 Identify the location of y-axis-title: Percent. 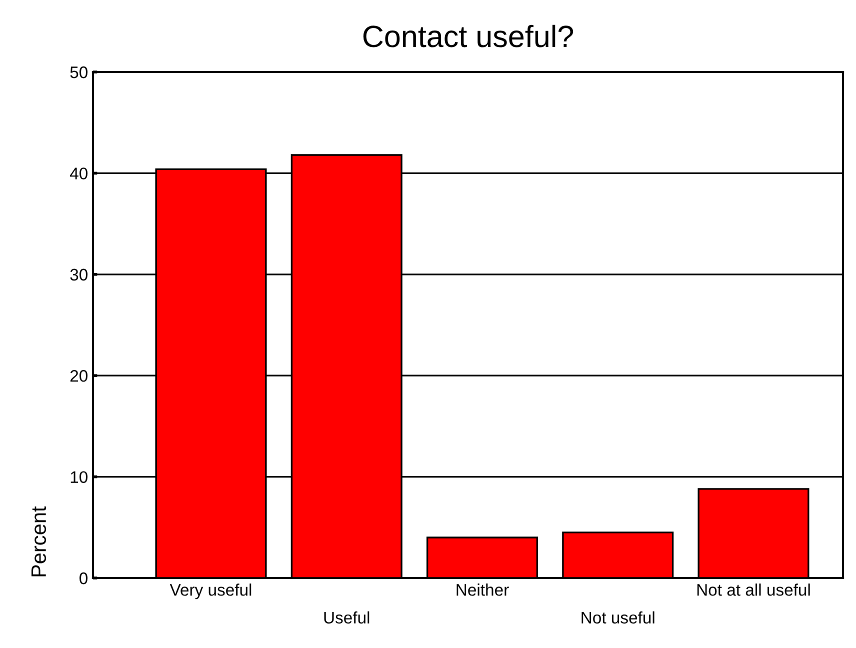
(39, 541).